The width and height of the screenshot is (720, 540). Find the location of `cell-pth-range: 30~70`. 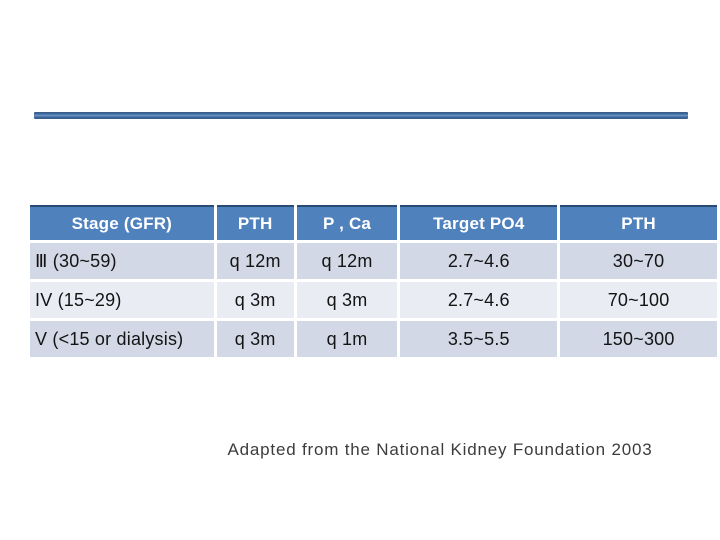

cell-pth-range: 30~70 is located at coordinates (638, 261).